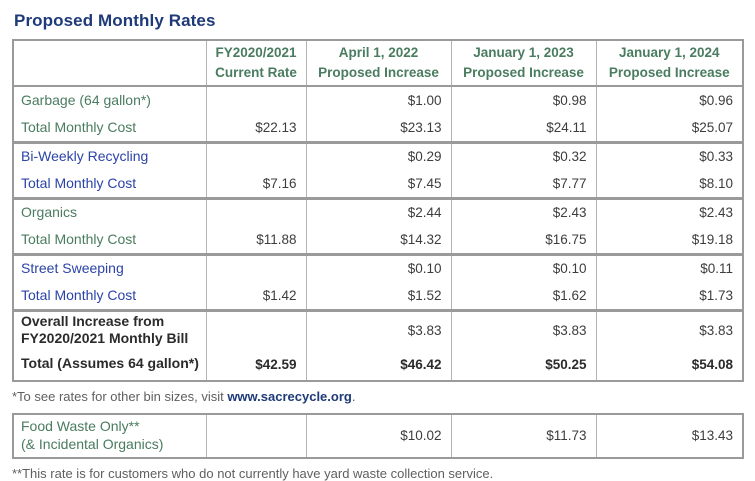 The width and height of the screenshot is (755, 481). Describe the element at coordinates (120, 396) in the screenshot. I see `footnote-text: *To see rates for other bin sizes, visit` at that location.